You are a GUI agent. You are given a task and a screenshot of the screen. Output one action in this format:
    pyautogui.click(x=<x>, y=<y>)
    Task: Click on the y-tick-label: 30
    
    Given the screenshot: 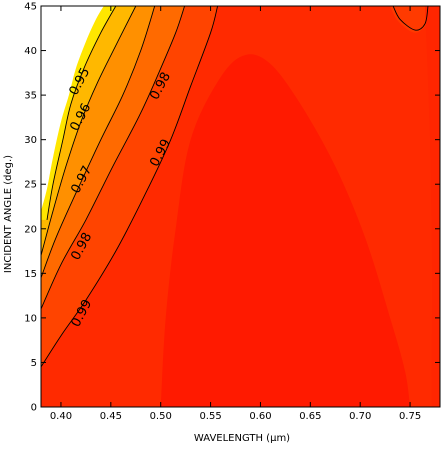 What is the action you would take?
    pyautogui.click(x=30, y=140)
    